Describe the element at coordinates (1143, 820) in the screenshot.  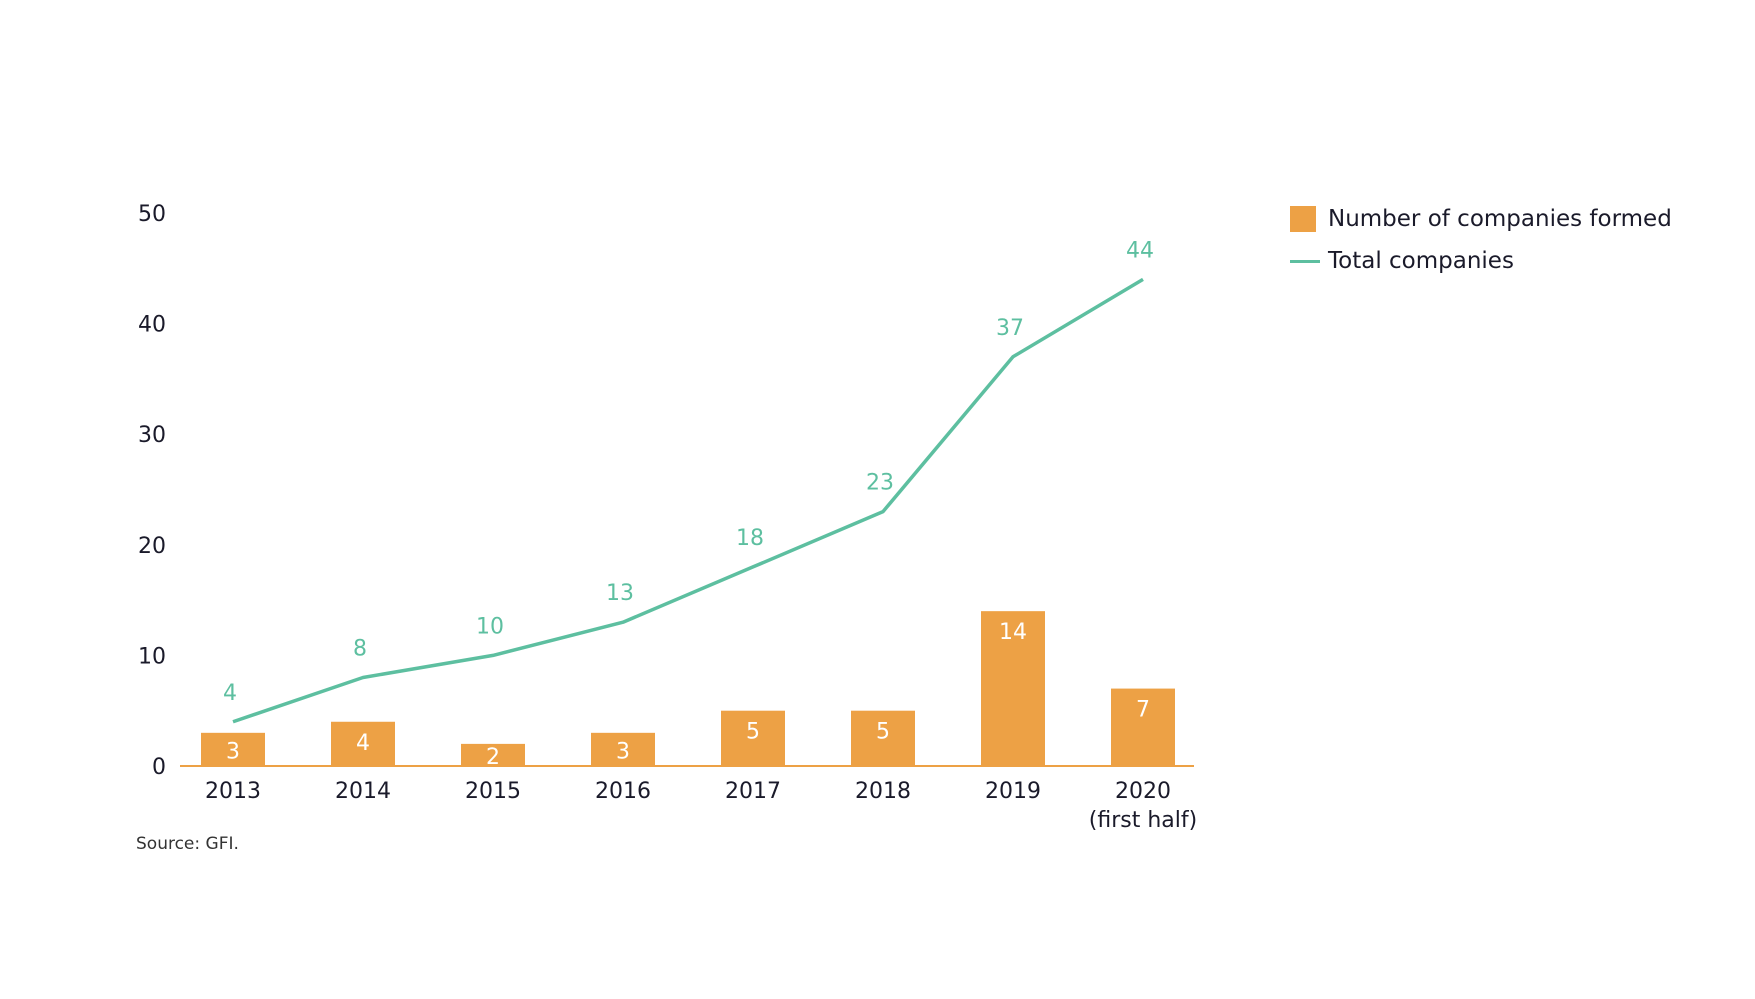
I see `x-tick-label: (first half)` at that location.